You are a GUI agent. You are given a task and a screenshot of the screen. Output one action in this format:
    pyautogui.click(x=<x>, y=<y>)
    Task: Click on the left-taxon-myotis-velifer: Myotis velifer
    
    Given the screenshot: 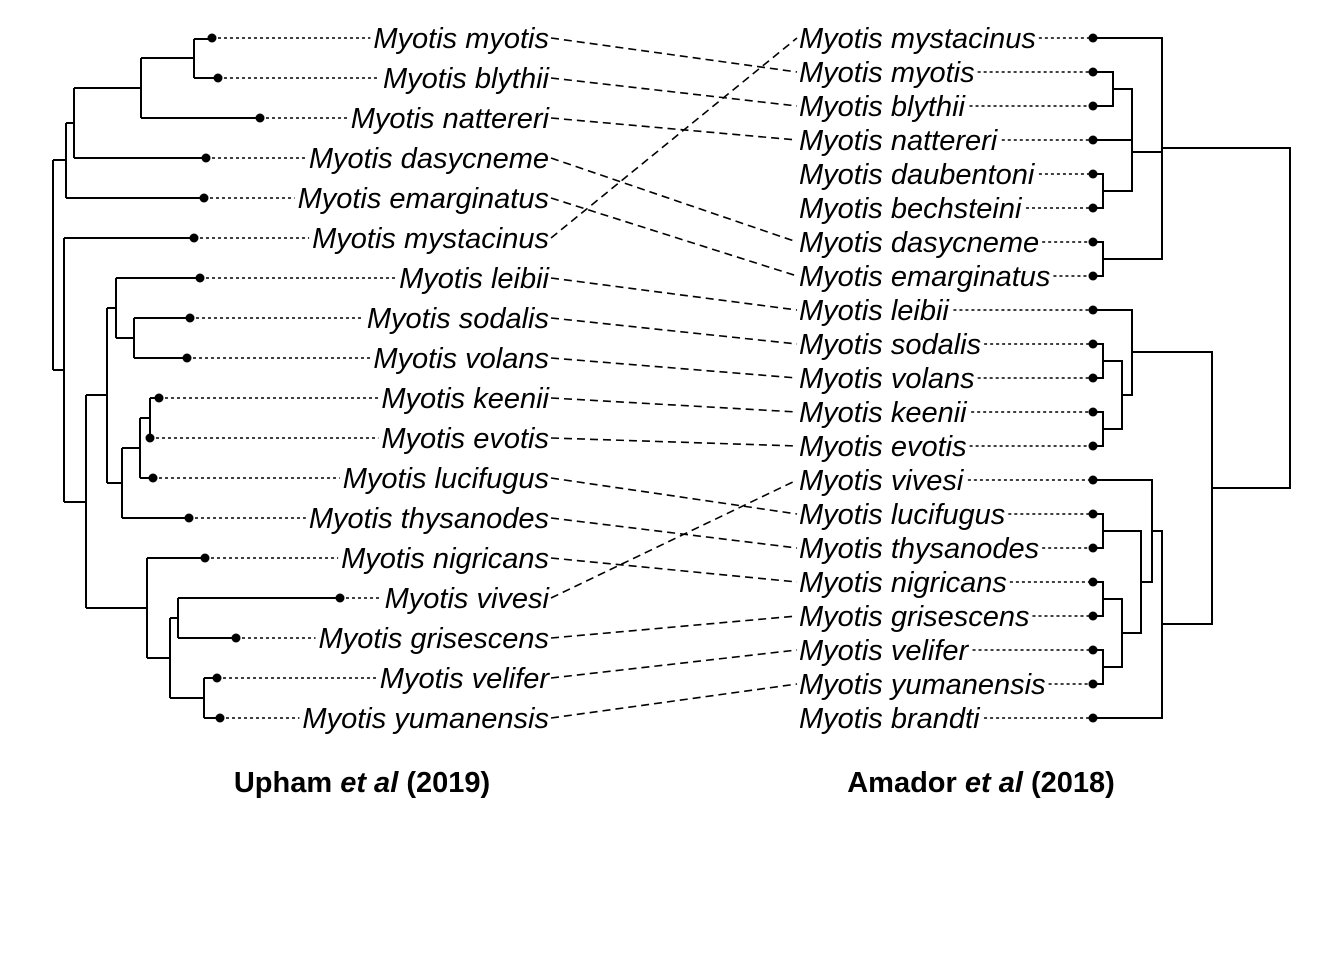 What is the action you would take?
    pyautogui.click(x=465, y=679)
    